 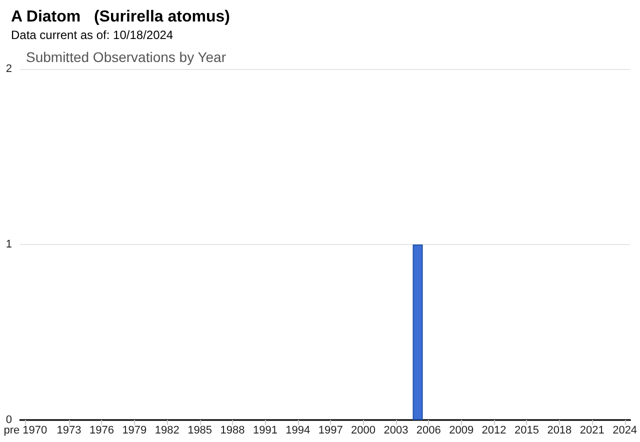 What do you see at coordinates (428, 430) in the screenshot?
I see `x-tick-label: 2006` at bounding box center [428, 430].